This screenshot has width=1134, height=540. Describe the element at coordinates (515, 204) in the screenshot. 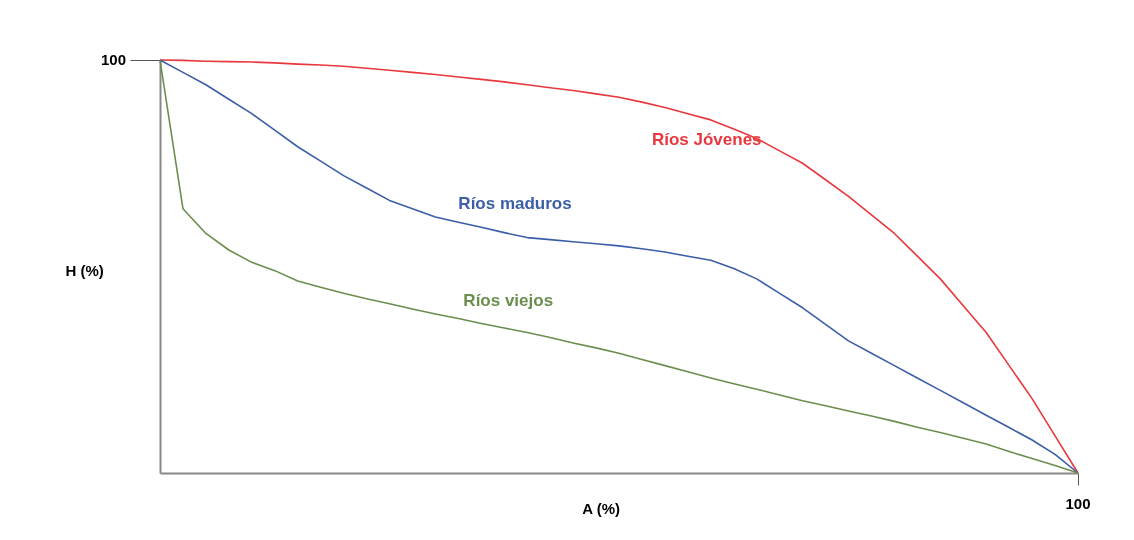

I see `series-label: Ríos maduros` at that location.